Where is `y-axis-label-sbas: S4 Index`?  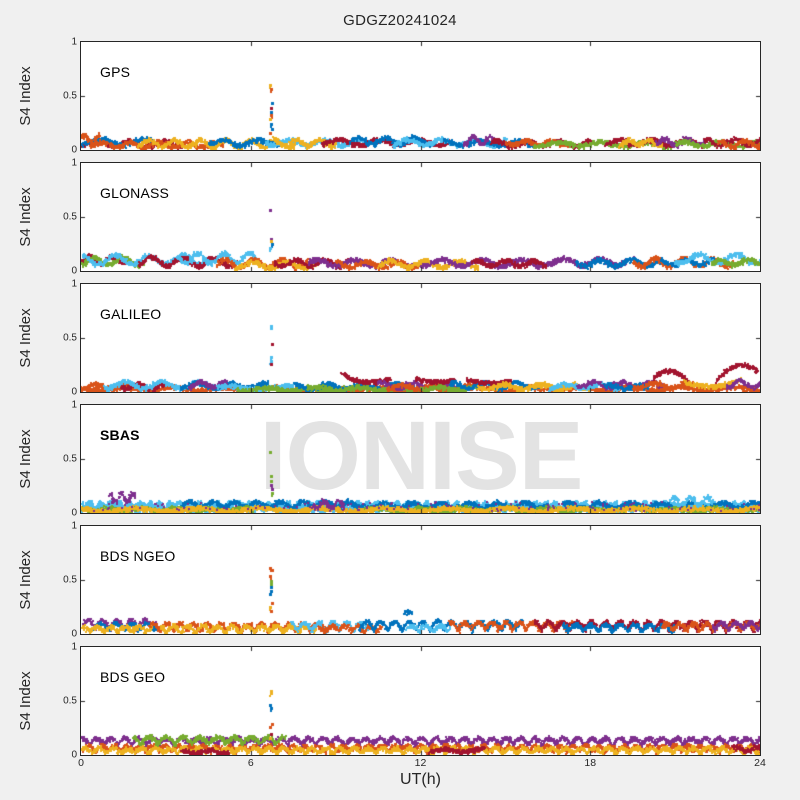 y-axis-label-sbas: S4 Index is located at coordinates (25, 459).